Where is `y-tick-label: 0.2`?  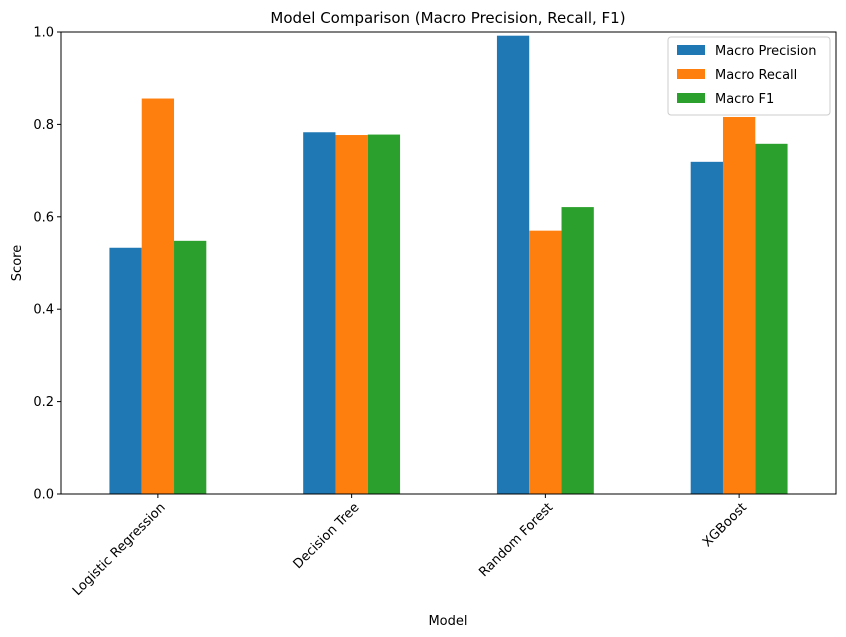 y-tick-label: 0.2 is located at coordinates (43, 402).